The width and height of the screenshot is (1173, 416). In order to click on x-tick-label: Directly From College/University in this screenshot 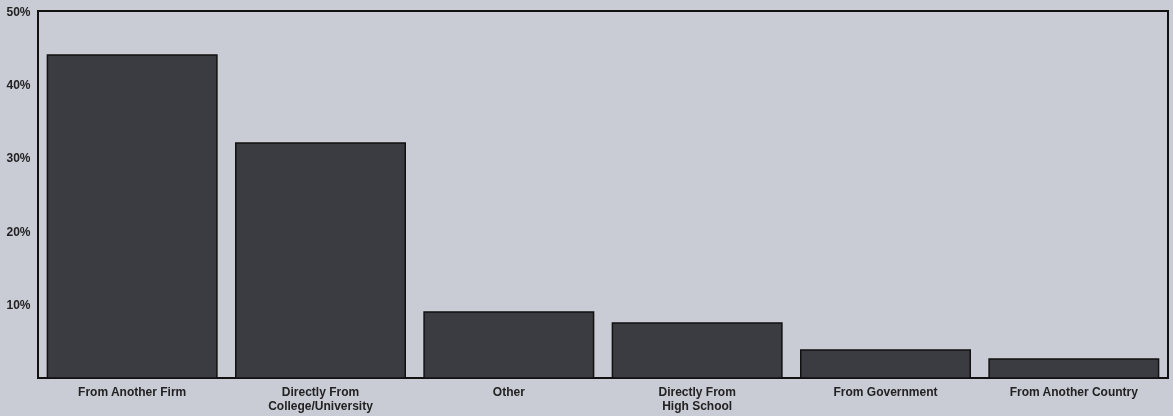, I will do `click(321, 398)`.